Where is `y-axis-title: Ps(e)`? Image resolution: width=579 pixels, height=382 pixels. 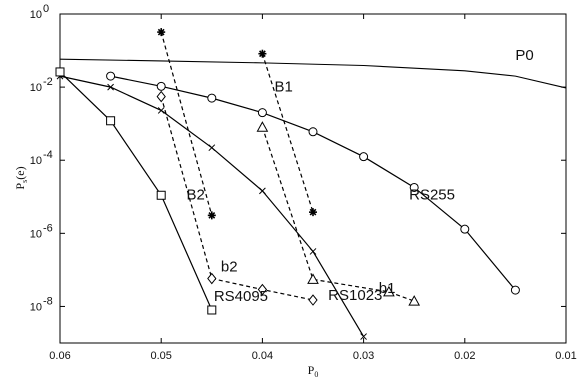
y-axis-title: Ps(e) is located at coordinates (21, 177).